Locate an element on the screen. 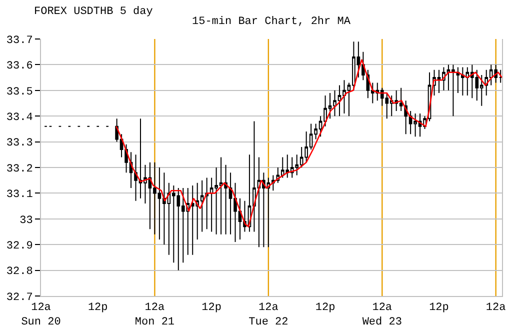 Image resolution: width=512 pixels, height=335 pixels. y-tick-label: 33.6 is located at coordinates (19, 66).